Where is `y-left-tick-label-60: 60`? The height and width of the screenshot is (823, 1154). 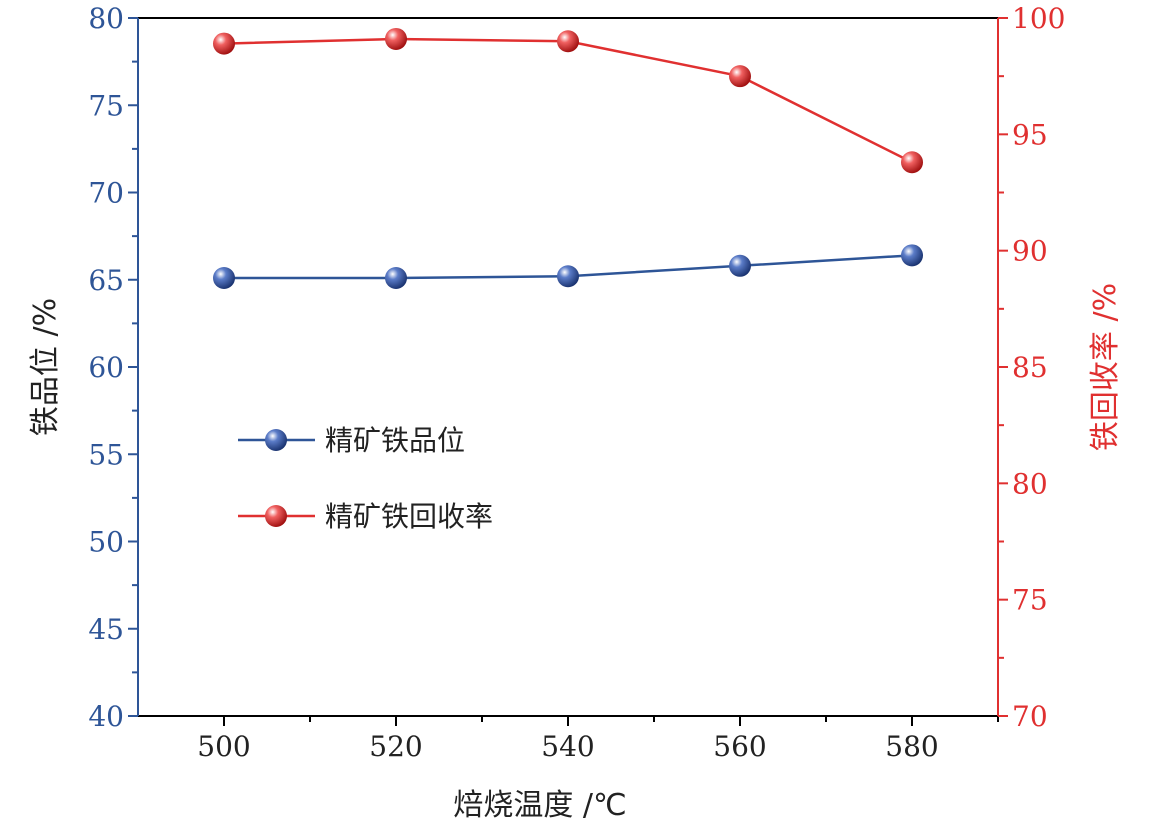
y-left-tick-label-60: 60 is located at coordinates (106, 367).